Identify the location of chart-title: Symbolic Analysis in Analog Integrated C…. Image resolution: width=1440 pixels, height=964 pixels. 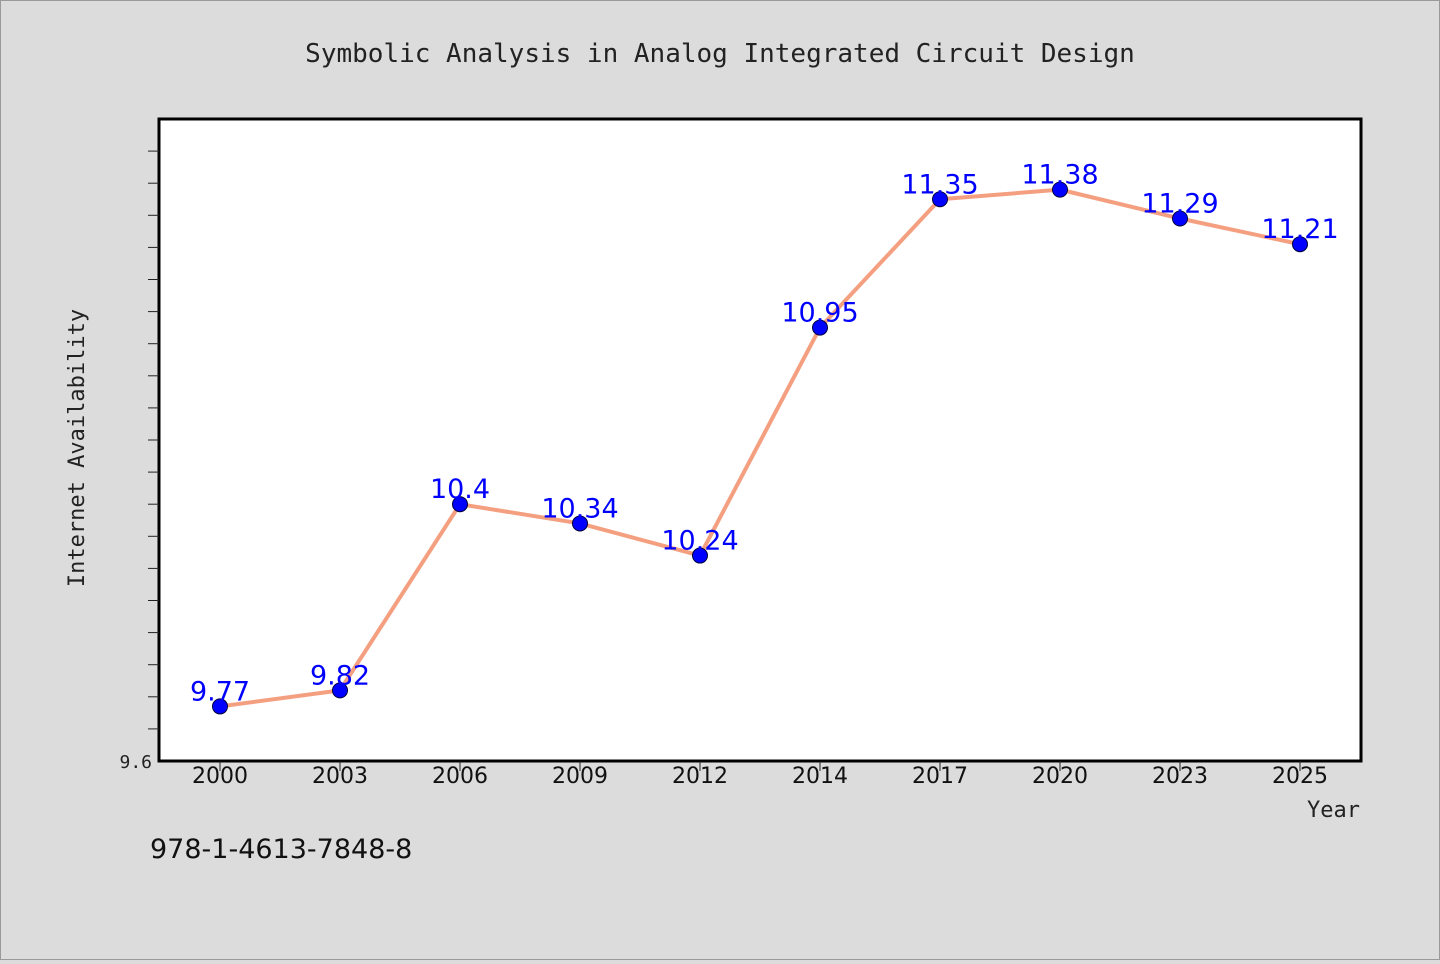
(720, 54).